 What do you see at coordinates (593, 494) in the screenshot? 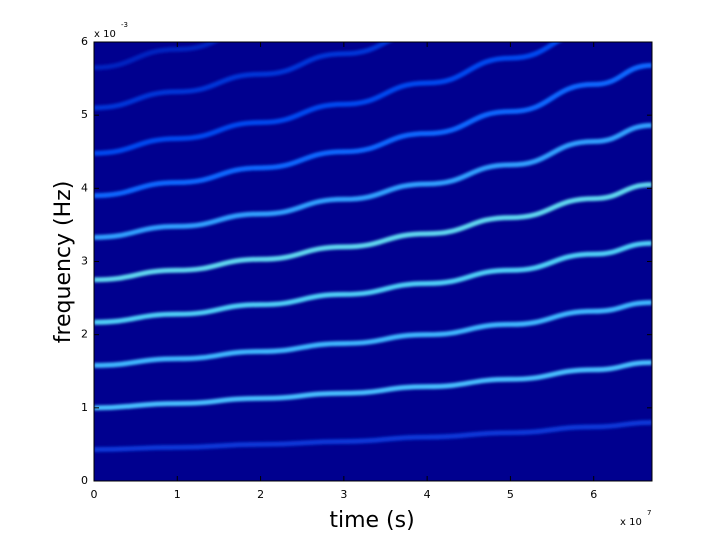
I see `x-tick-label: 6` at bounding box center [593, 494].